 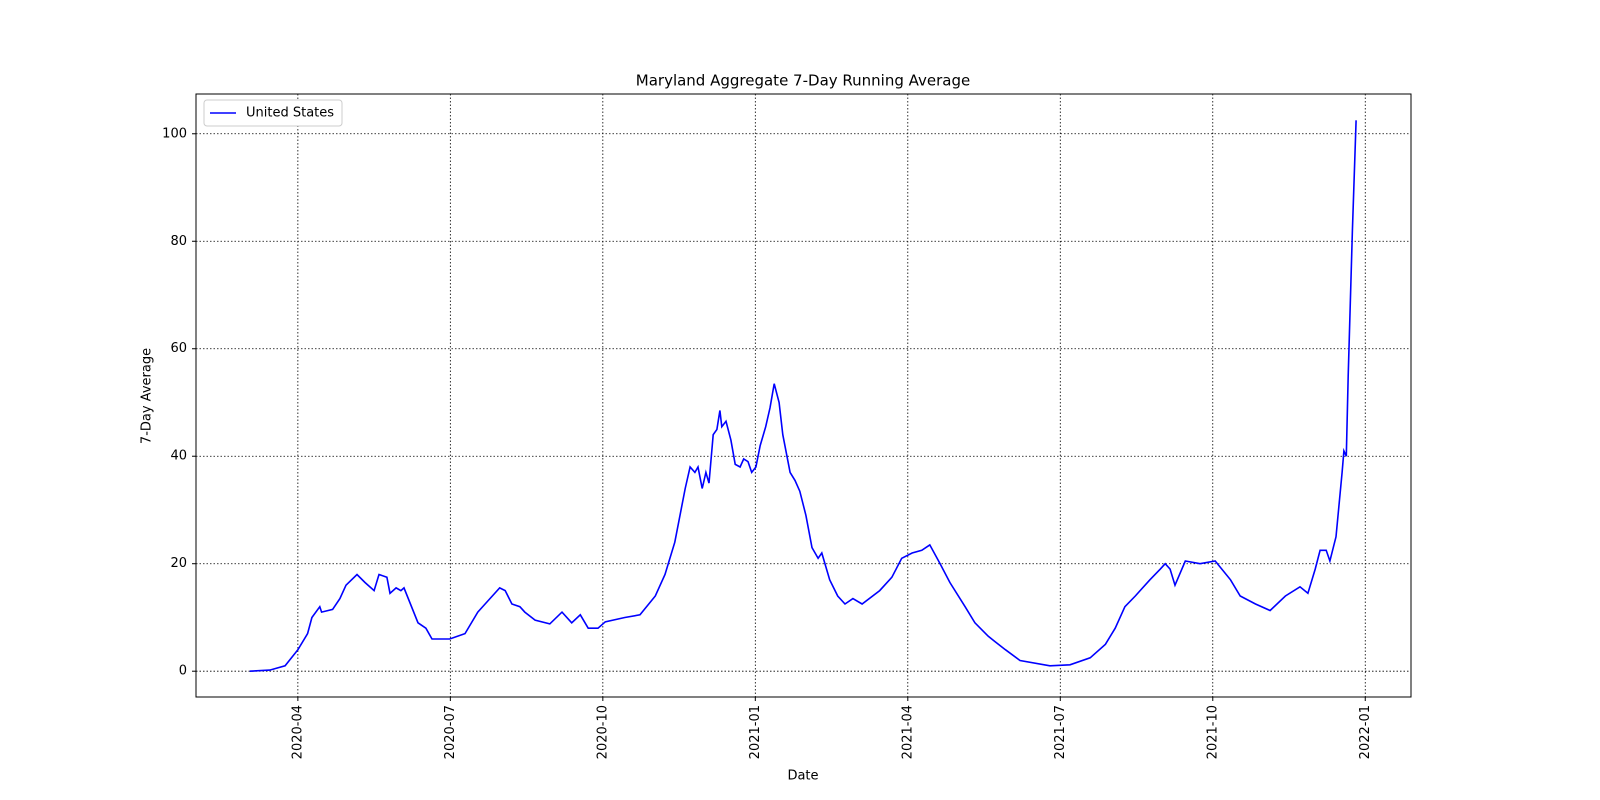 What do you see at coordinates (174, 133) in the screenshot?
I see `y-tick-label: 100` at bounding box center [174, 133].